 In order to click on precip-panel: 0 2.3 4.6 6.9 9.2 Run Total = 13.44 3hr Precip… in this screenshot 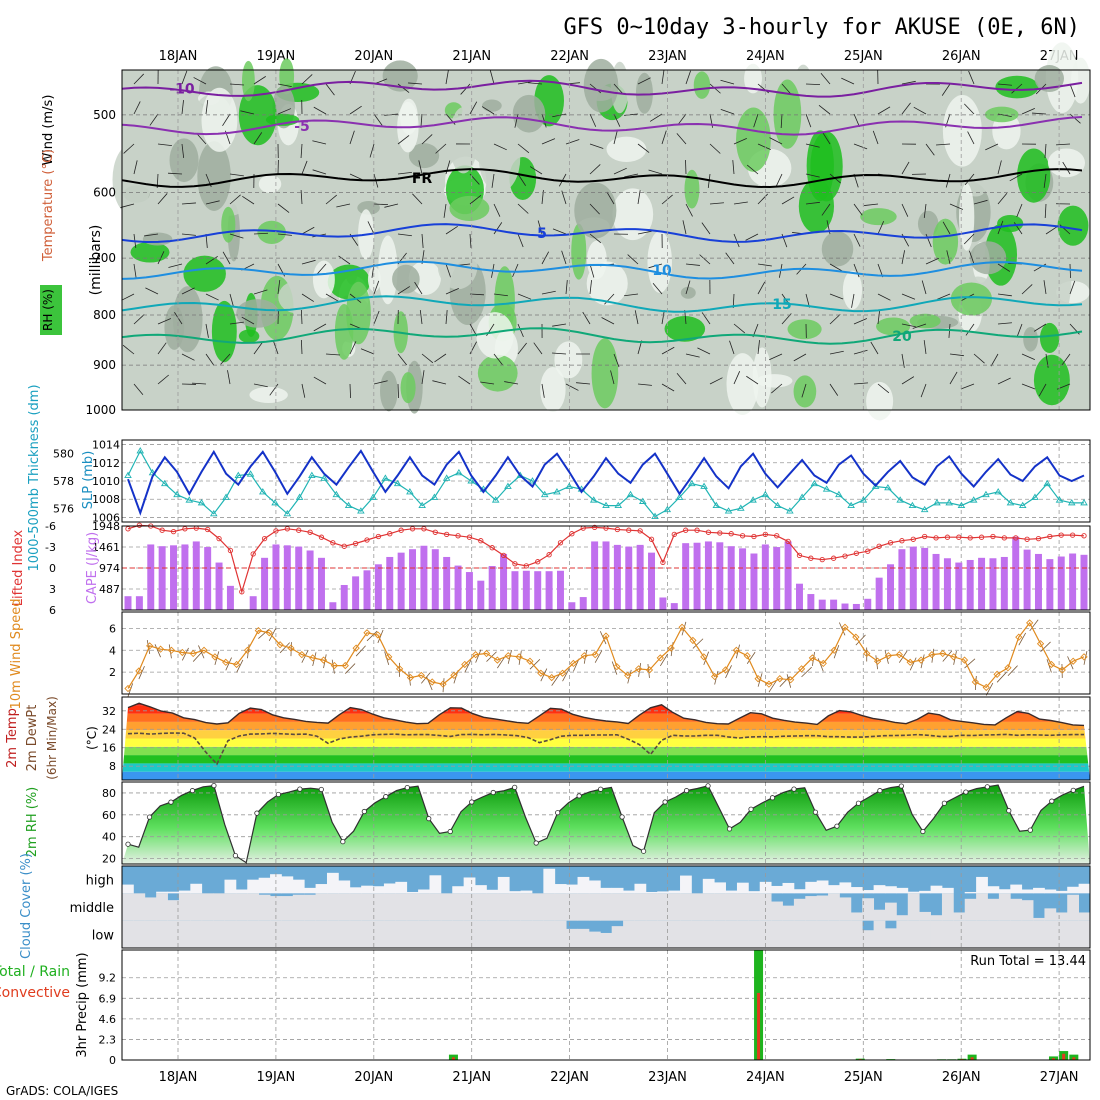, I will do `click(545, 1008)`.